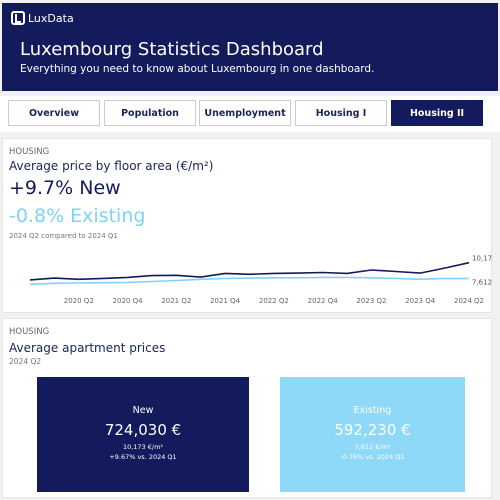  What do you see at coordinates (143, 457) in the screenshot?
I see `tile-change: +9.67% vs. 2024 Q1` at bounding box center [143, 457].